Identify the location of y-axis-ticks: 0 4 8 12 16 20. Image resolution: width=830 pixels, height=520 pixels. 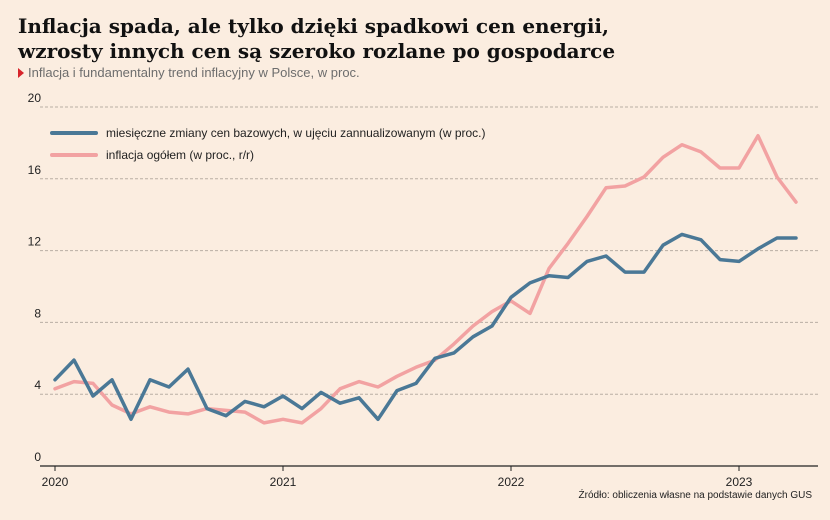
(35, 277).